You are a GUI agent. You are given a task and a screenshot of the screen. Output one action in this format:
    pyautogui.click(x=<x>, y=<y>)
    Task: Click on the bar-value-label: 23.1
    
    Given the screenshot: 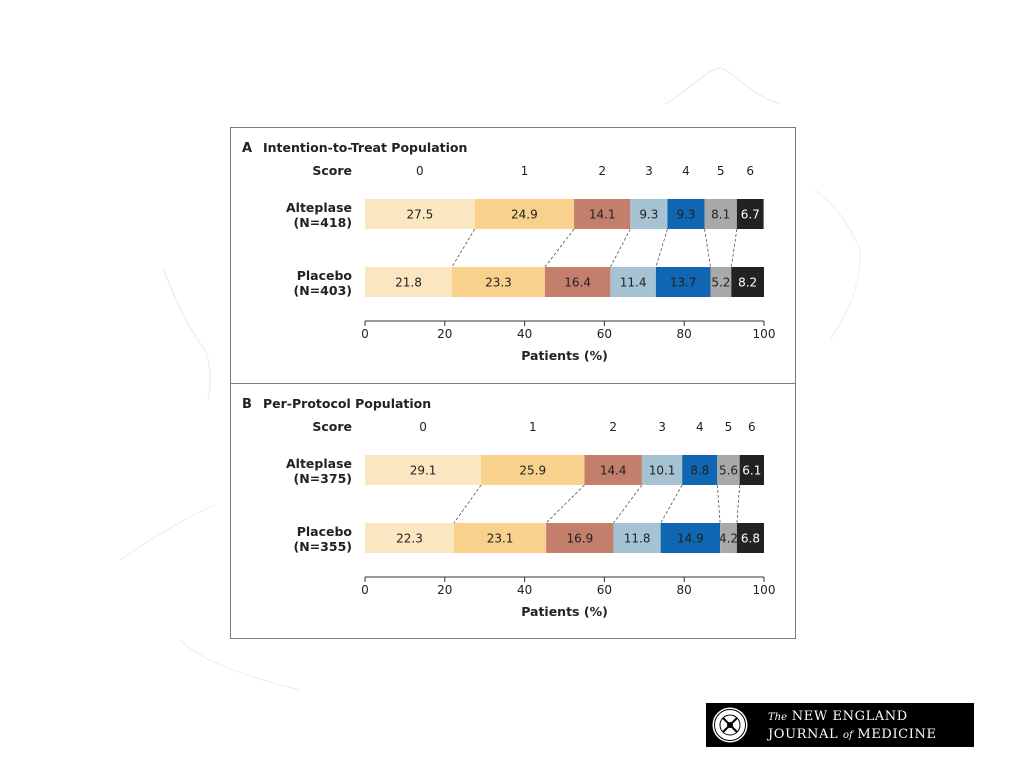 What is the action you would take?
    pyautogui.click(x=500, y=539)
    